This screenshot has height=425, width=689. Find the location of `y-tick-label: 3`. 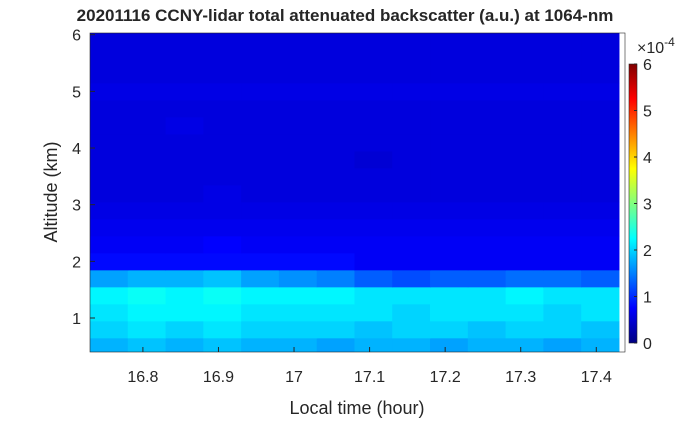

y-tick-label: 3 is located at coordinates (76, 206).